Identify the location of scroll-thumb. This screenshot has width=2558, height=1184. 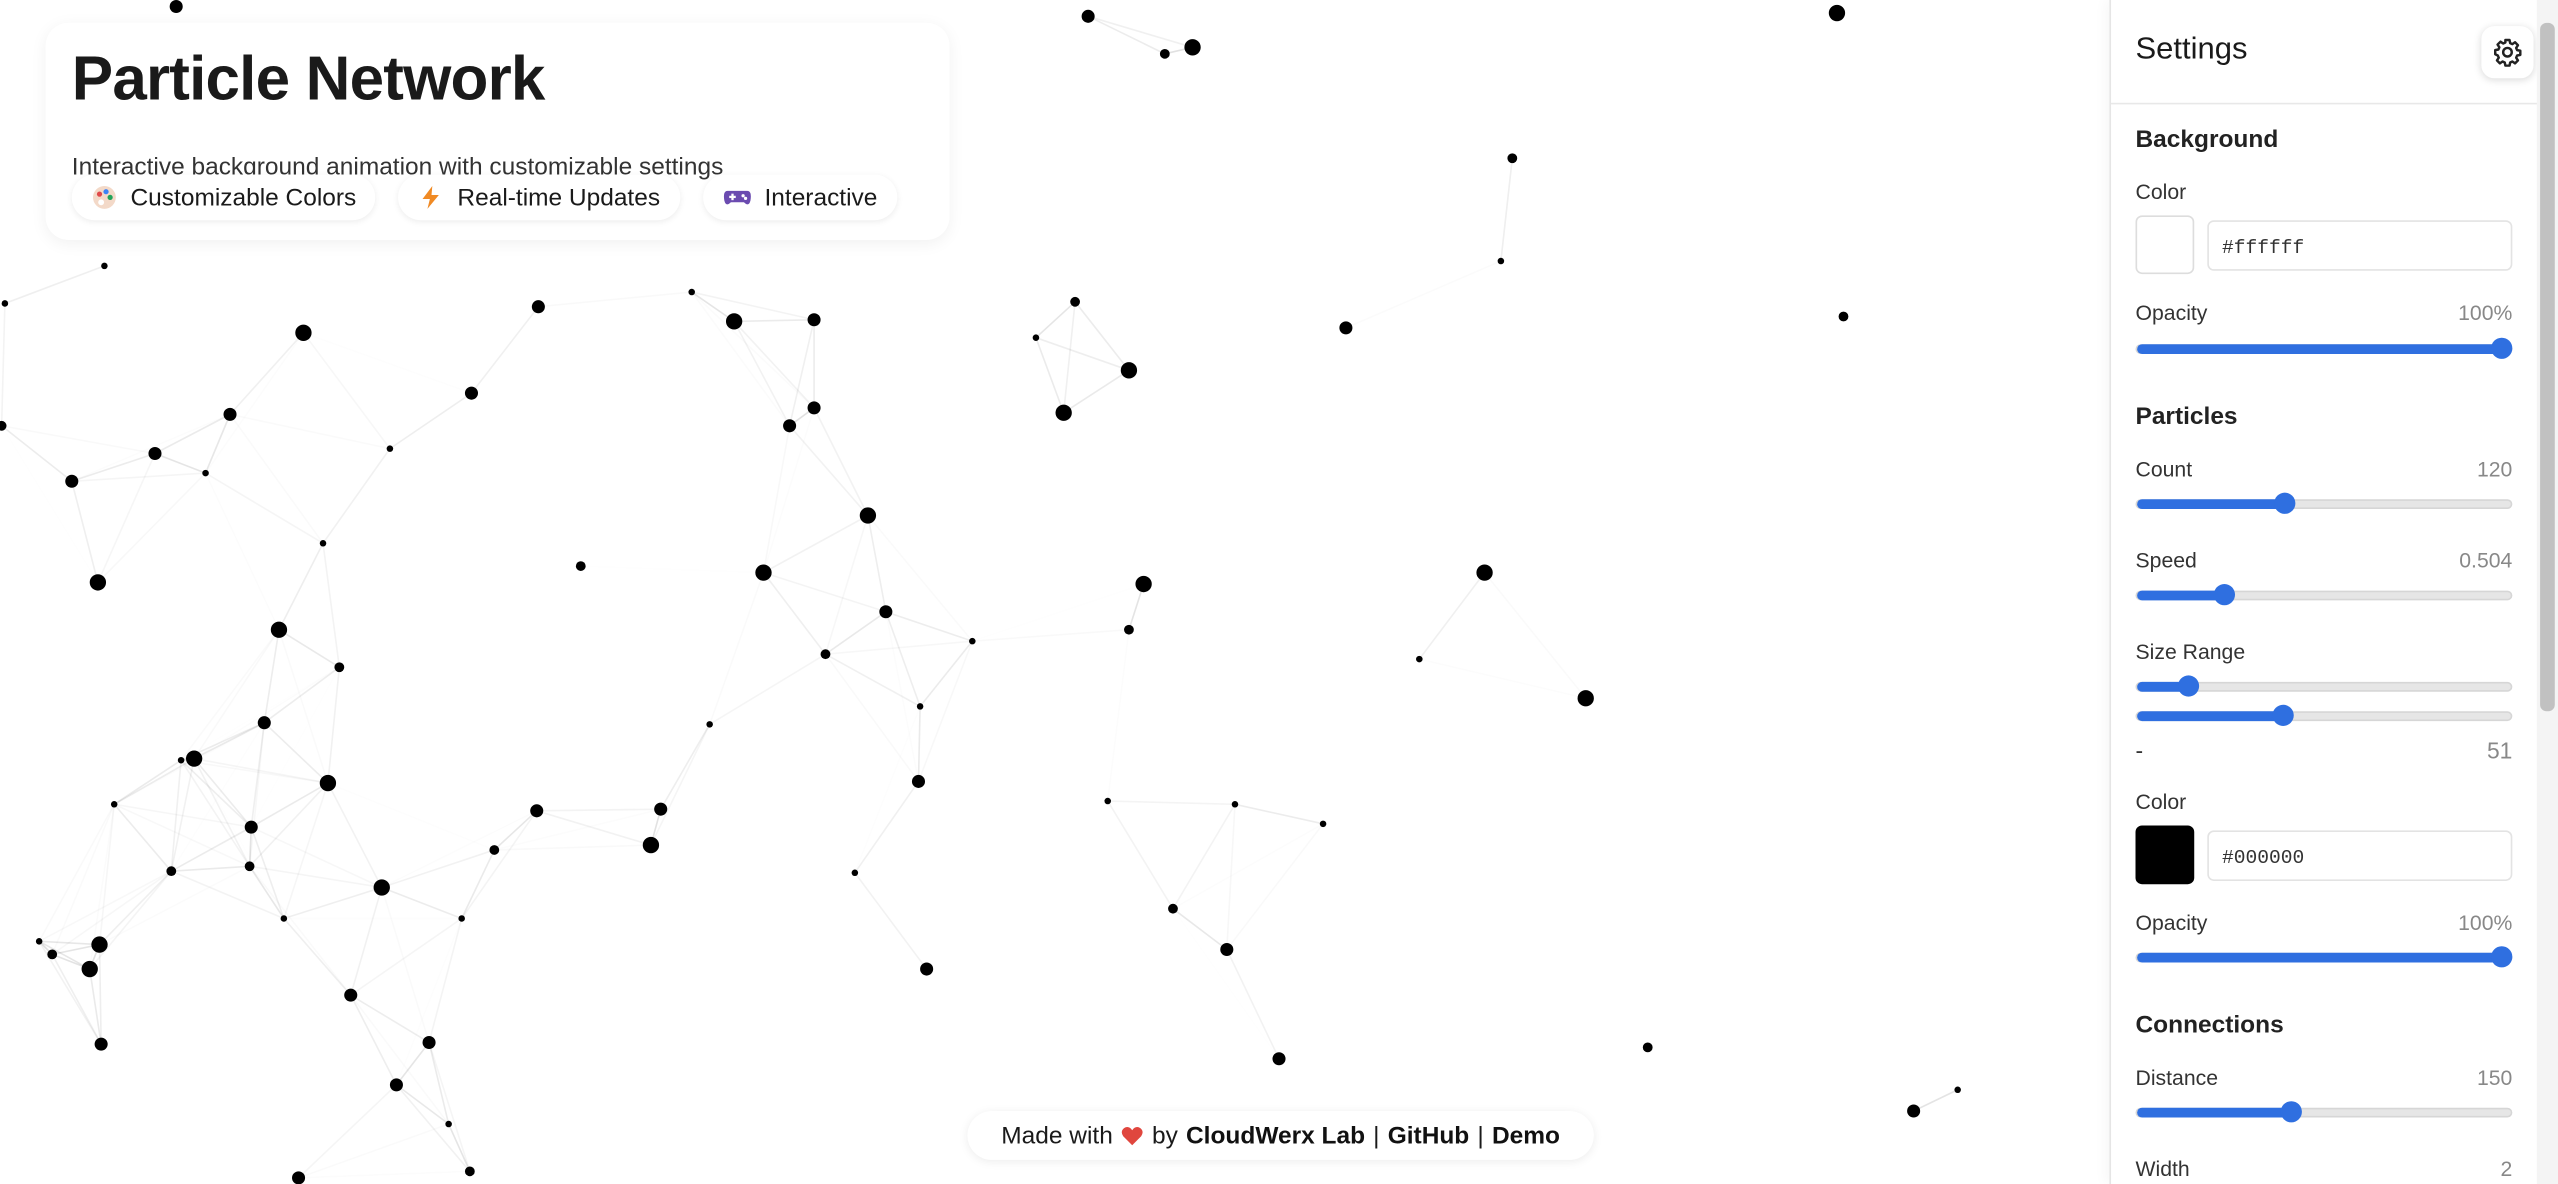
(2547, 367).